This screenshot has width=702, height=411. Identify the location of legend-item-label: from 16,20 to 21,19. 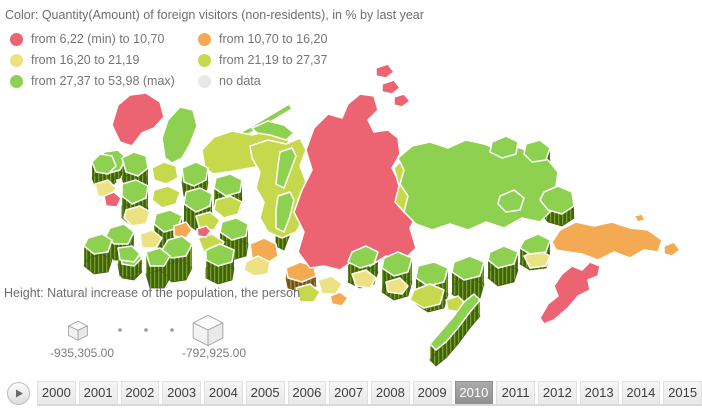
(85, 60).